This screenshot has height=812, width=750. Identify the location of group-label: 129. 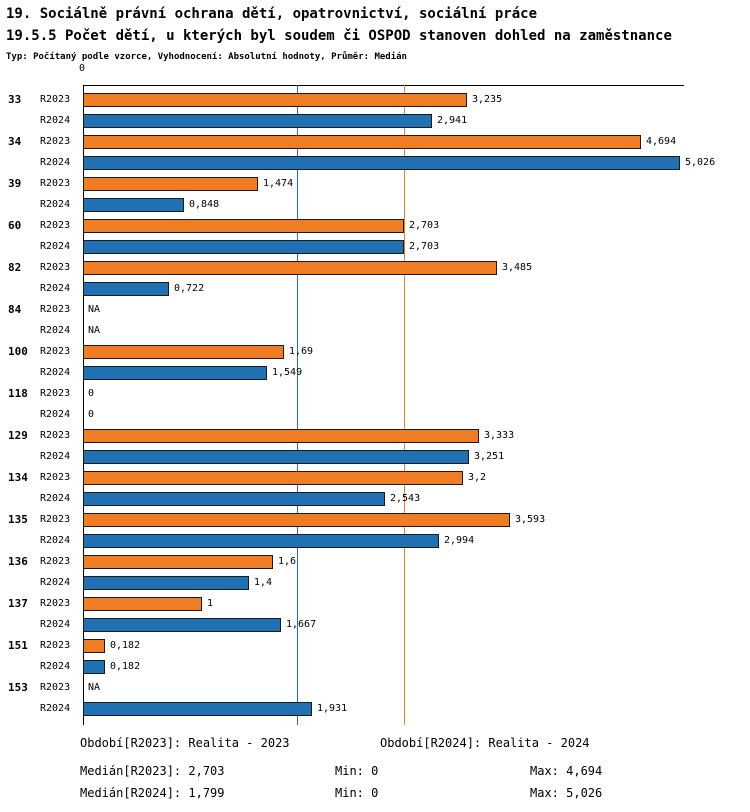
(18, 435).